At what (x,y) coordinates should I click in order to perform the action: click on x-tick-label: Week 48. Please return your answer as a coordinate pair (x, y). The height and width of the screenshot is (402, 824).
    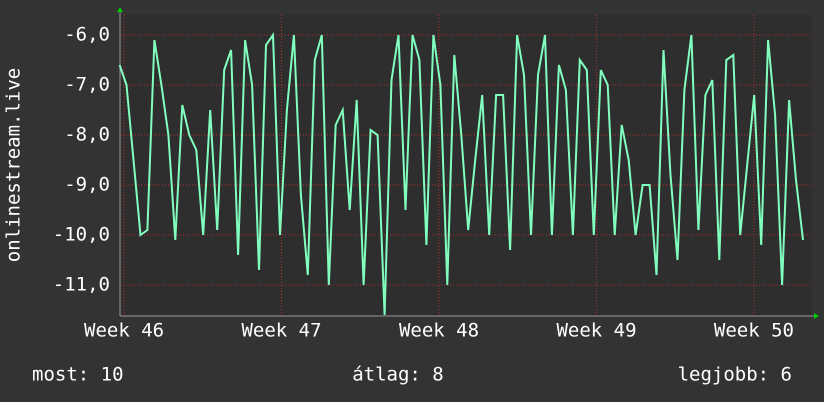
    Looking at the image, I should click on (439, 331).